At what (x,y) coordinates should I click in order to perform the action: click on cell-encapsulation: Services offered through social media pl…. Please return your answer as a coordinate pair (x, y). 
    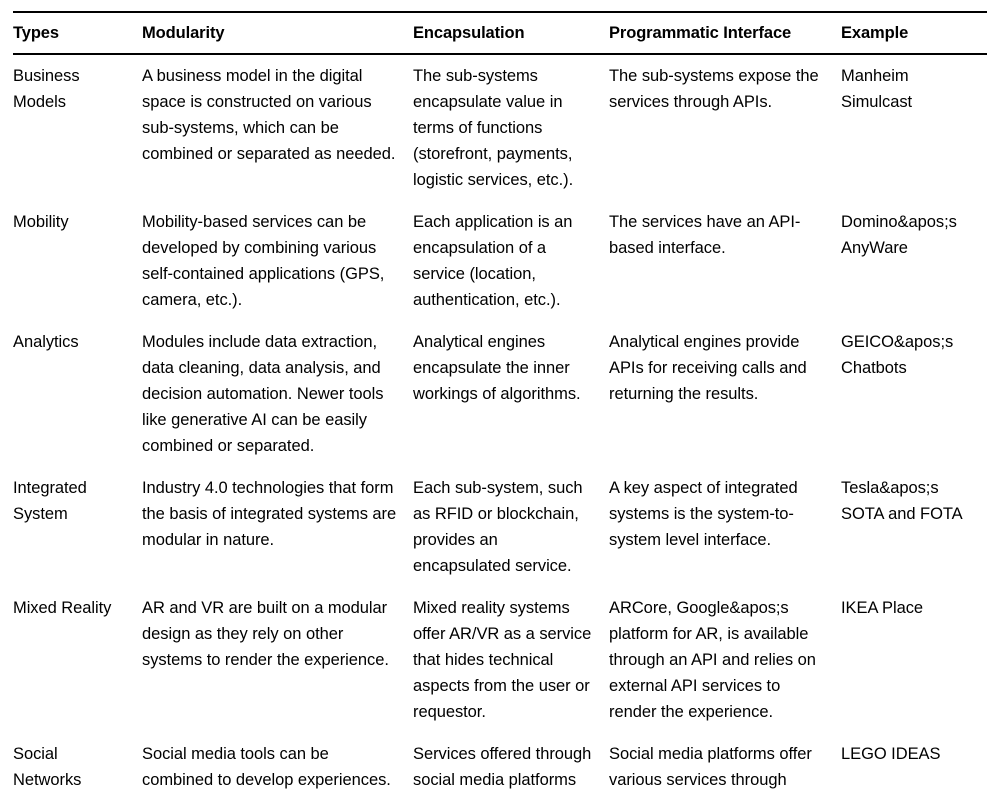
    Looking at the image, I should click on (511, 764).